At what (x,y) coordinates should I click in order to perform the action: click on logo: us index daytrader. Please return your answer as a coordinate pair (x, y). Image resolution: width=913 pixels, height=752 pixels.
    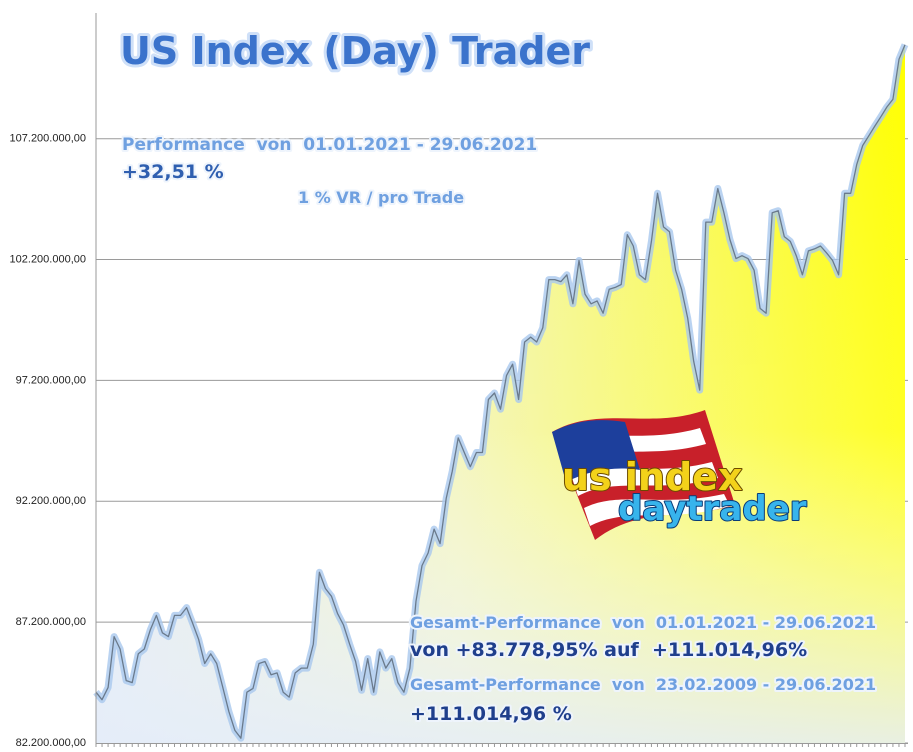
    Looking at the image, I should click on (680, 475).